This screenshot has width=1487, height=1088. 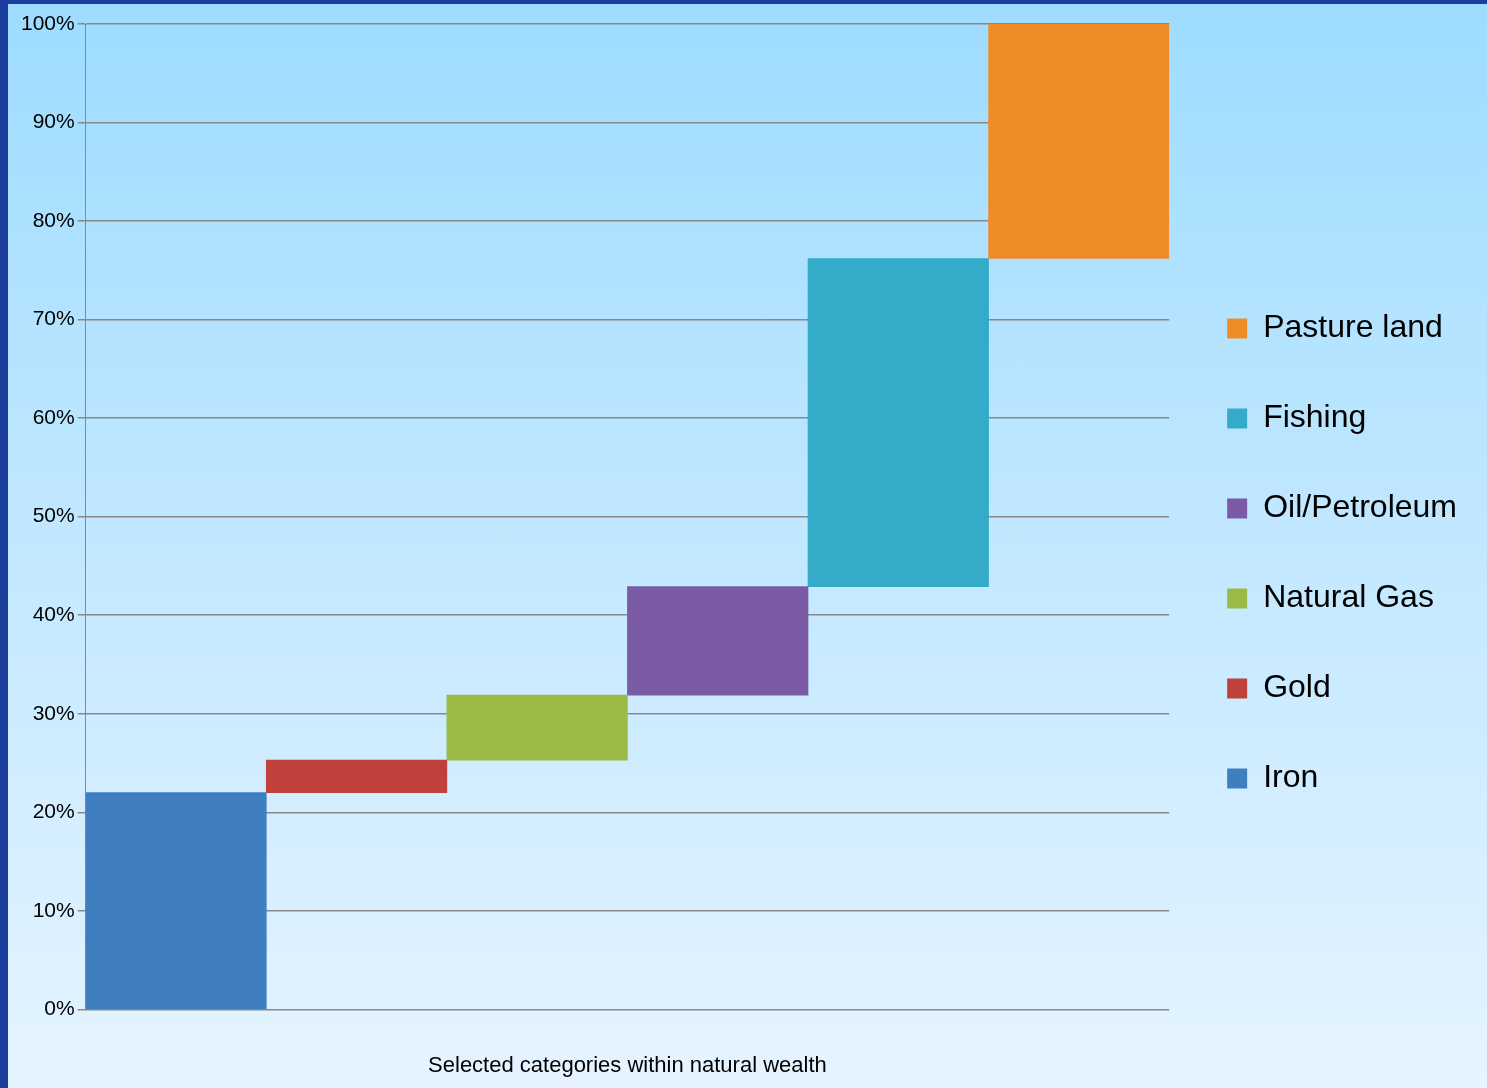 What do you see at coordinates (53, 219) in the screenshot?
I see `y-tick-label: 80%` at bounding box center [53, 219].